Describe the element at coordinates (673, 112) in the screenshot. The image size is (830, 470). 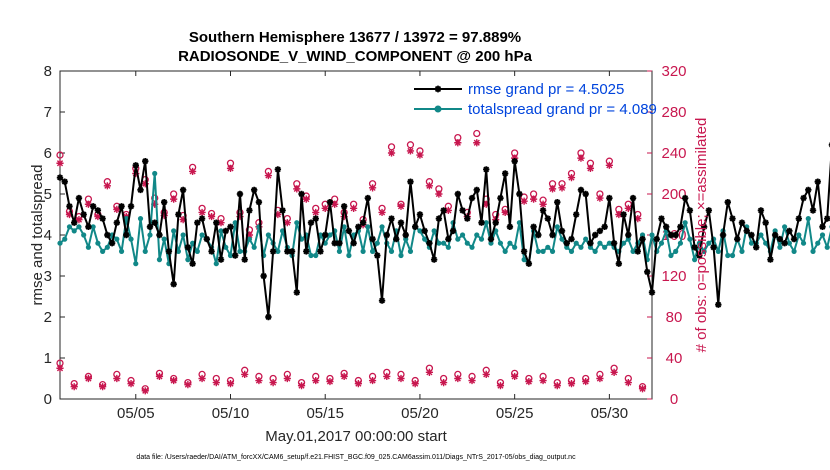
I see `y2-tick-label: 280` at that location.